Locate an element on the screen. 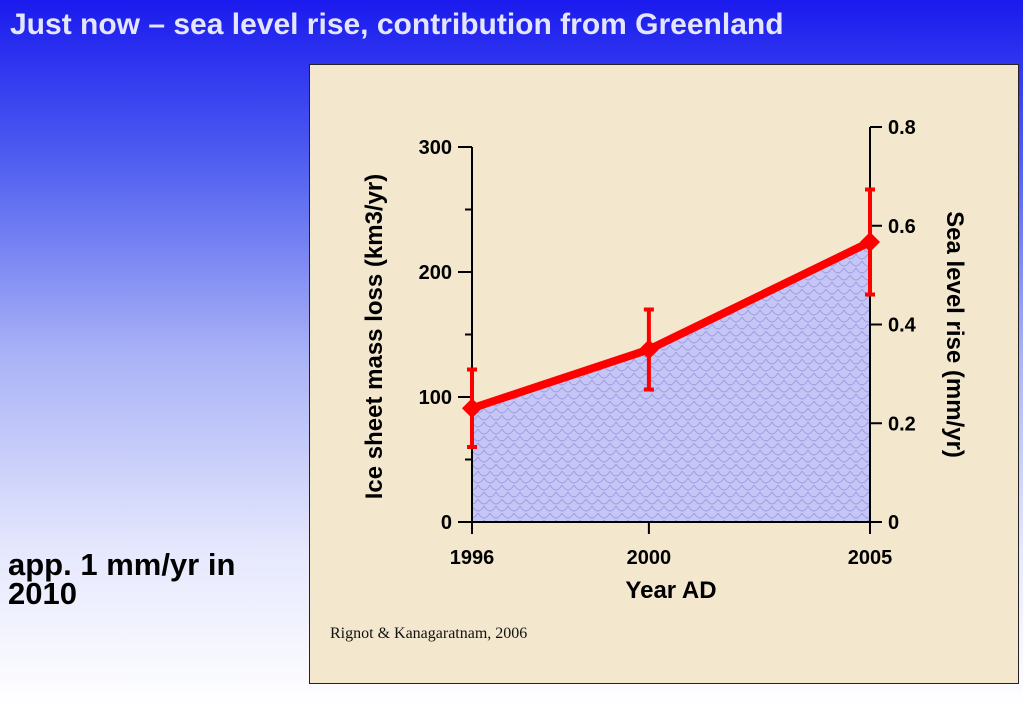 The image size is (1023, 708). sea-level-note: app. 1 mm/yr in 2010 is located at coordinates (122, 579).